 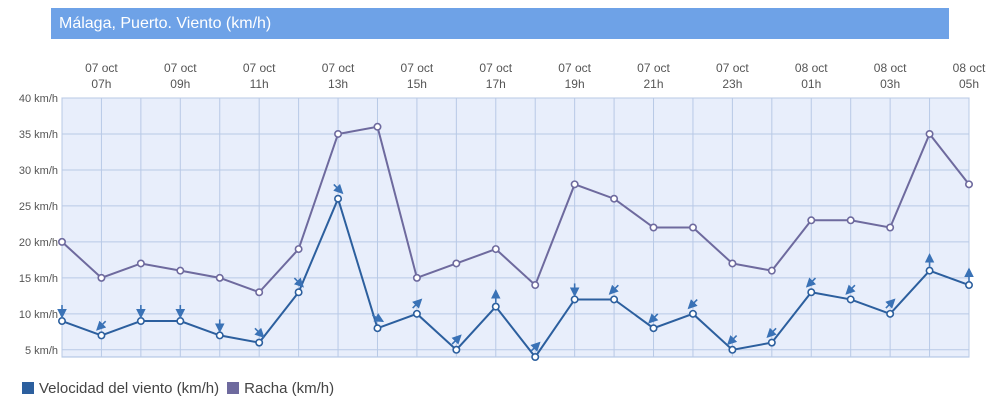 What do you see at coordinates (811, 84) in the screenshot?
I see `x-tick-hour: 01h` at bounding box center [811, 84].